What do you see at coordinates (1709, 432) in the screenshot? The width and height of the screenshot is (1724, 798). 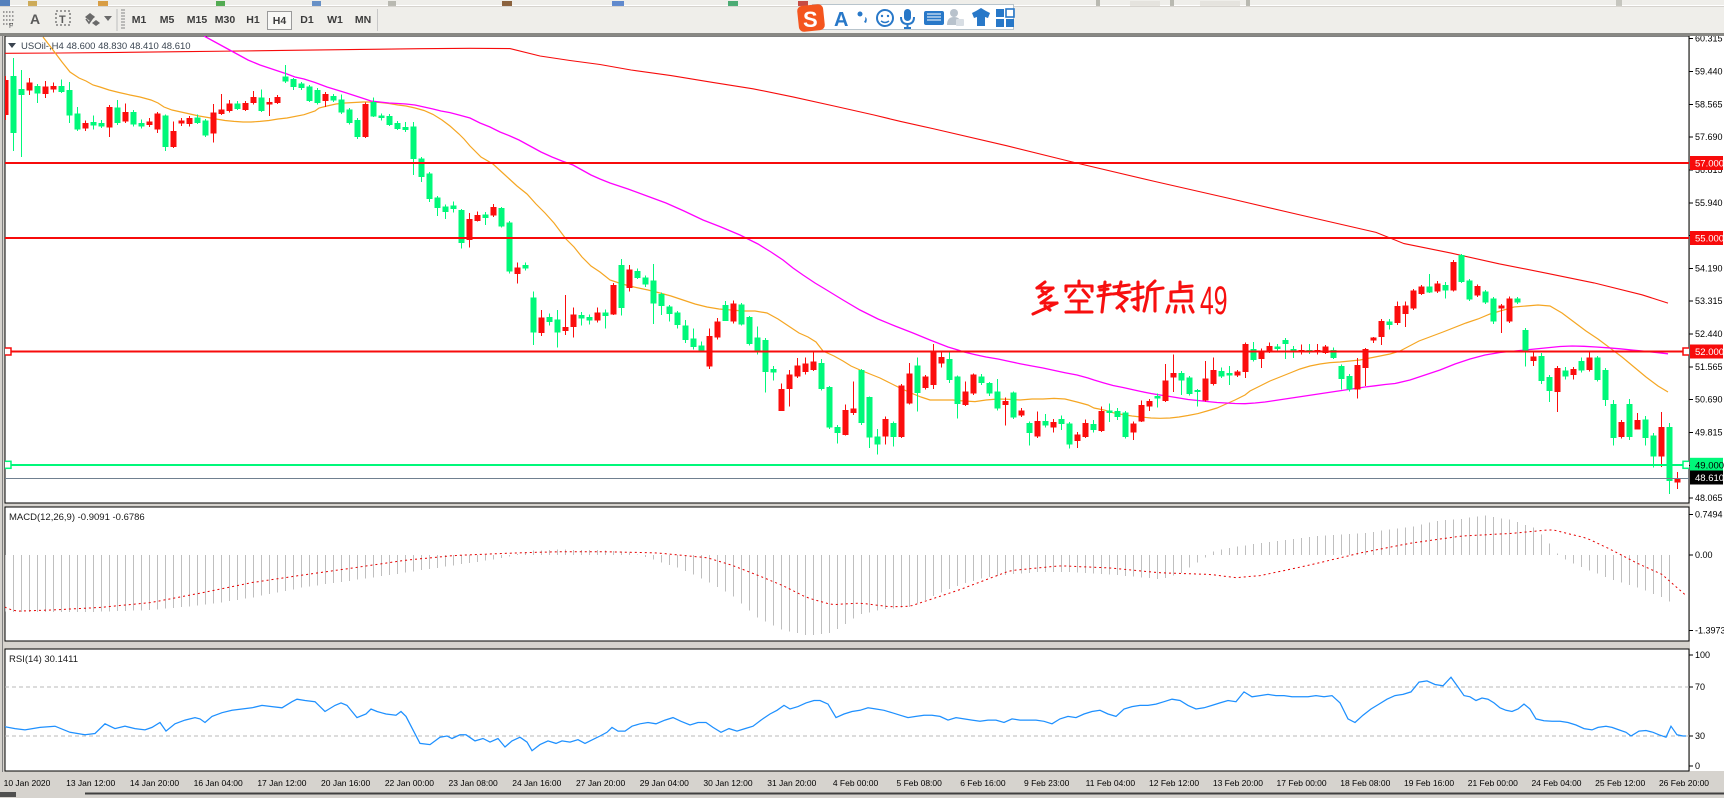 I see `svg-text: 49.815` at bounding box center [1709, 432].